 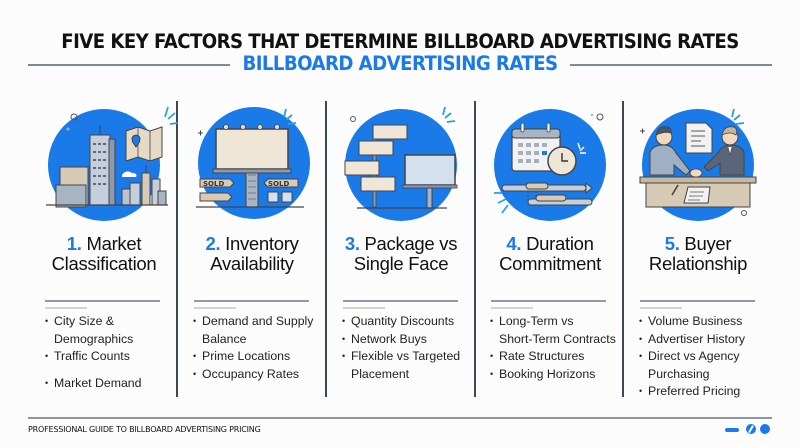 I want to click on page-subtitle: BILLBOARD ADVERTISING RATES, so click(x=400, y=63).